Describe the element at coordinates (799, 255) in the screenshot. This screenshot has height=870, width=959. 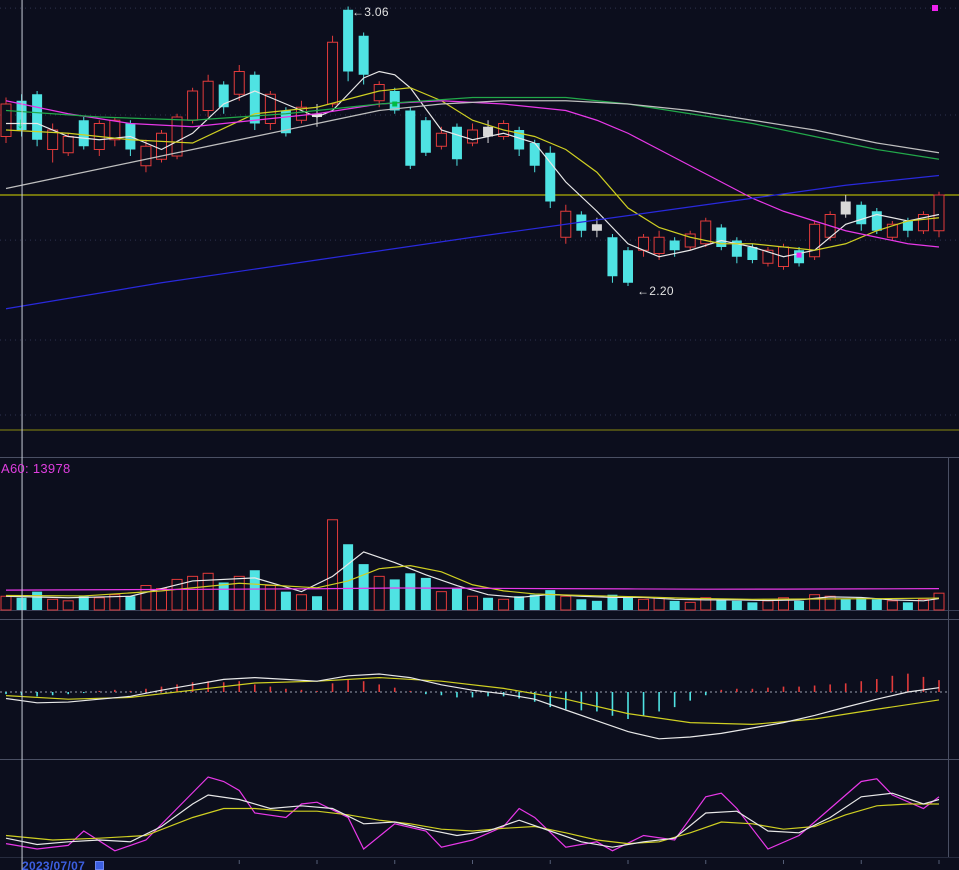
I see `magenta-dot-marker` at that location.